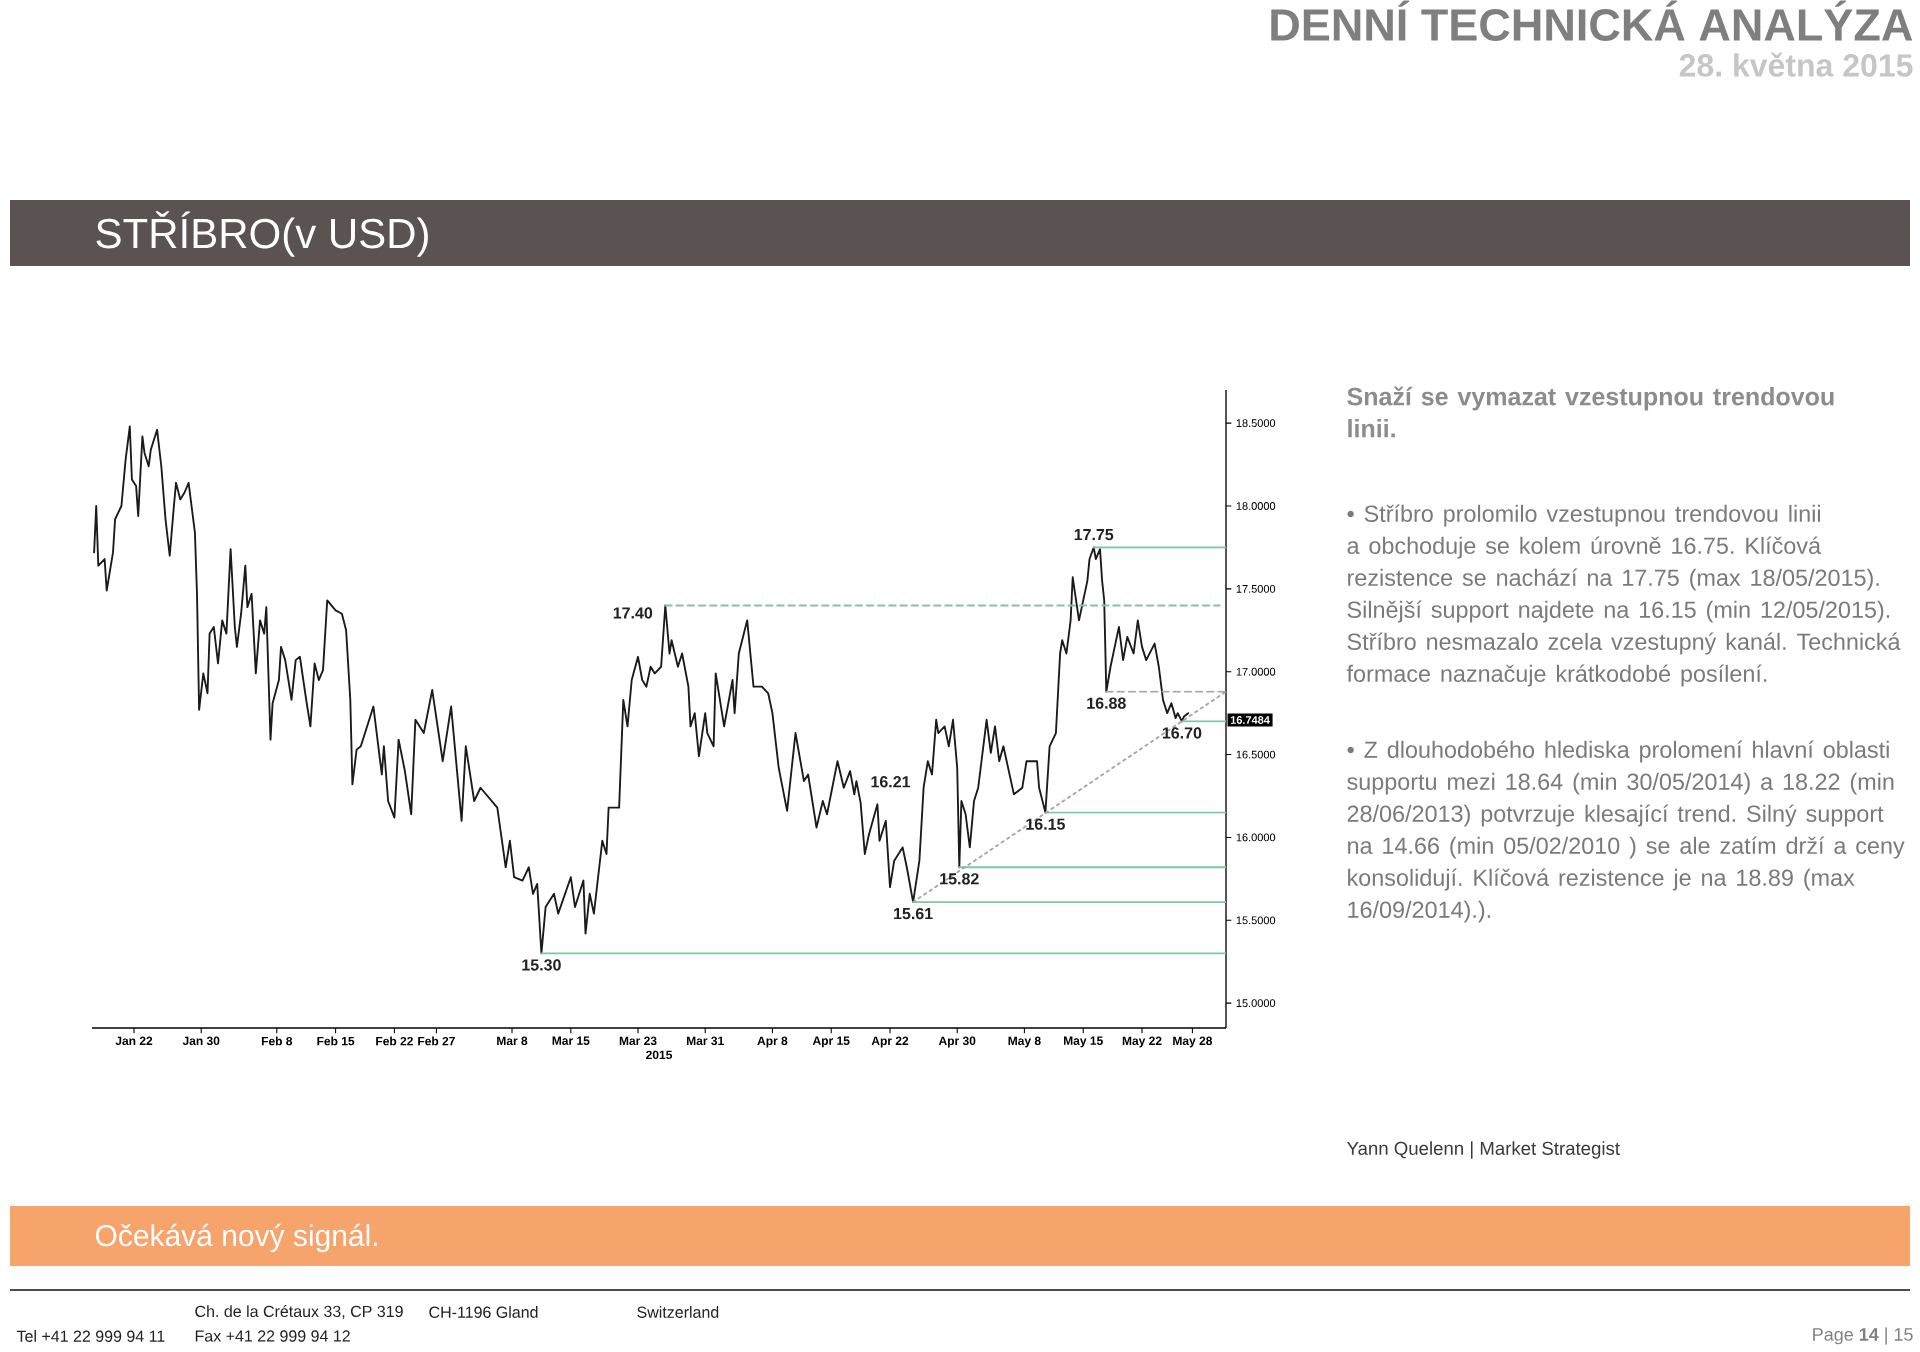 The width and height of the screenshot is (1920, 1352). I want to click on annotation: 17.75, so click(1094, 535).